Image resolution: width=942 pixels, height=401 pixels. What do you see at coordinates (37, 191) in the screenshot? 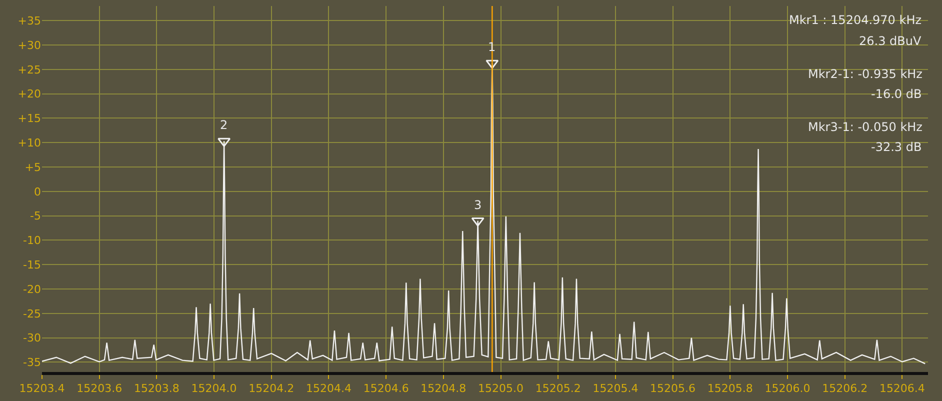
I see `y-tick-label: 0` at bounding box center [37, 191].